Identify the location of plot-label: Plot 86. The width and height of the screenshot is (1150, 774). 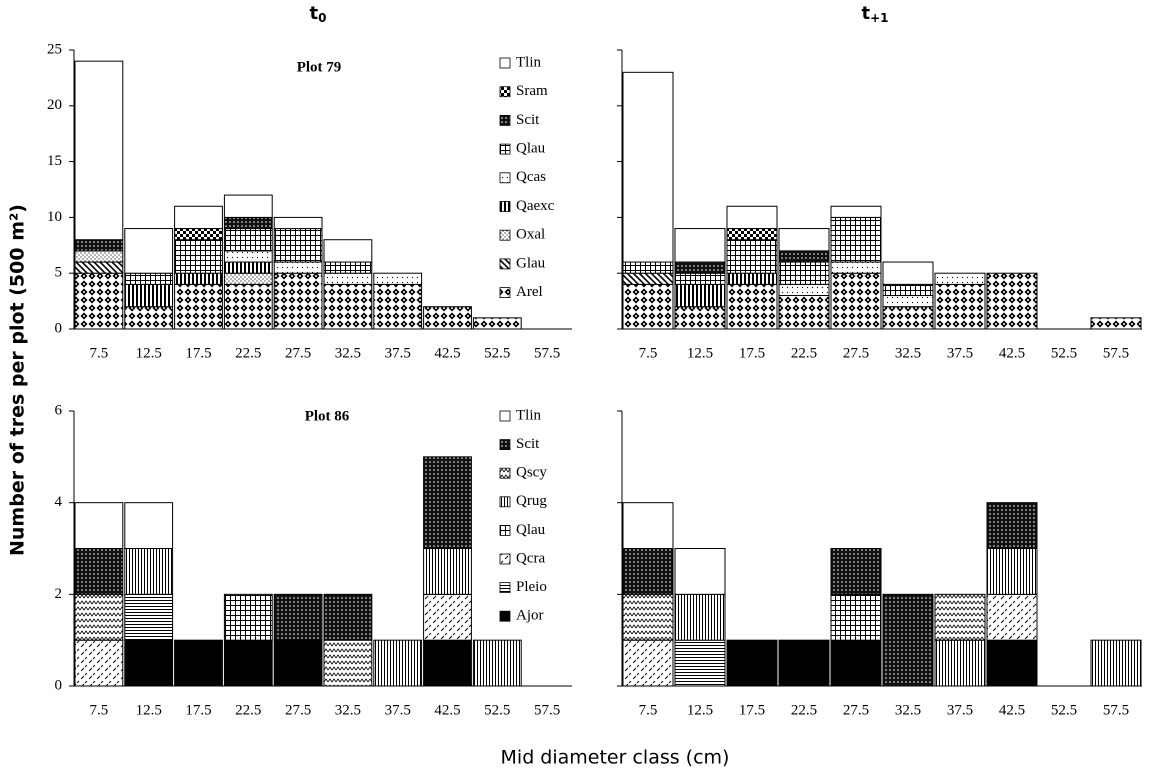
(327, 416).